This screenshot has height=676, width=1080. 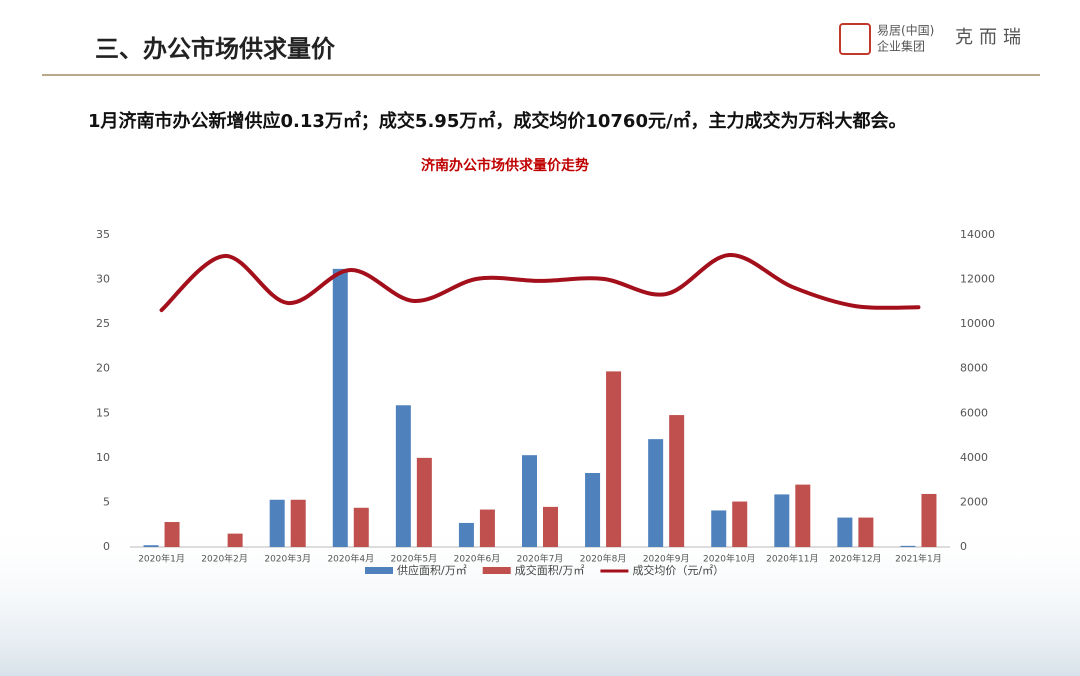 I want to click on legend-label: 成交面积/万㎡, so click(x=550, y=570).